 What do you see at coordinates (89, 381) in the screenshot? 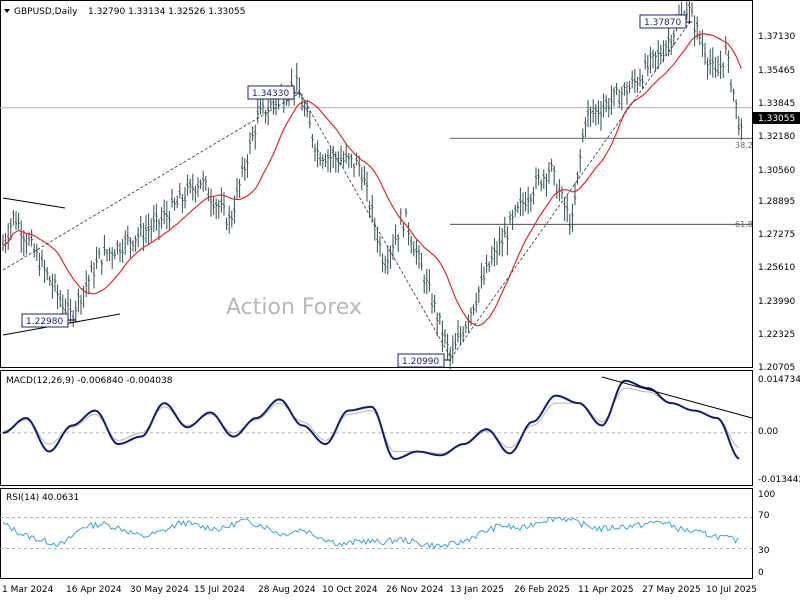
I see `macd-title: MACD(12,26,9) -0.006840 -0.004038` at bounding box center [89, 381].